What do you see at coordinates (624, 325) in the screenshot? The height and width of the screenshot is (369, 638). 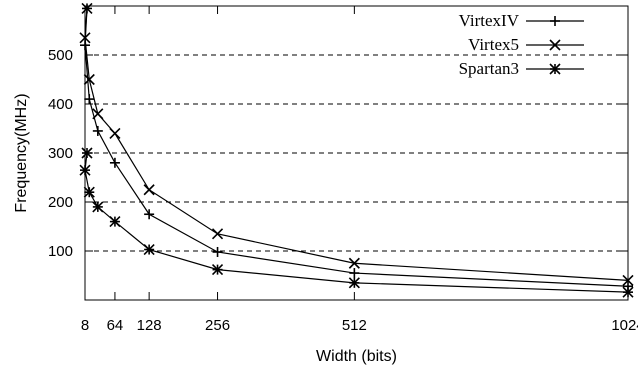 I see `x-tick-label: 1024` at bounding box center [624, 325].